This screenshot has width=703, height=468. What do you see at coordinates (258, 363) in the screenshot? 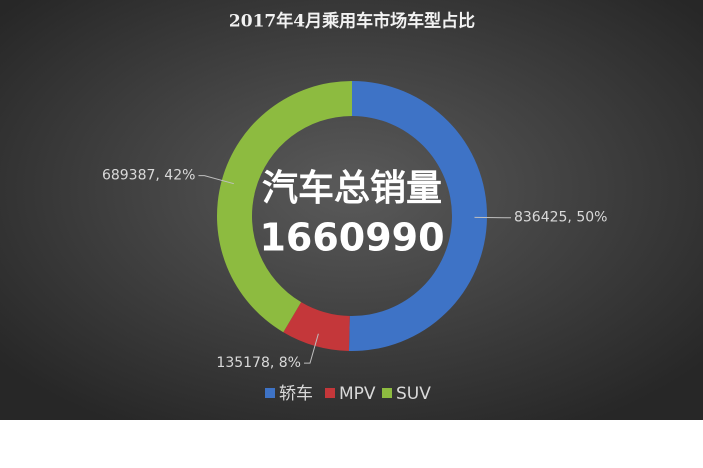
I see `data-label: 135178, 8%` at bounding box center [258, 363].